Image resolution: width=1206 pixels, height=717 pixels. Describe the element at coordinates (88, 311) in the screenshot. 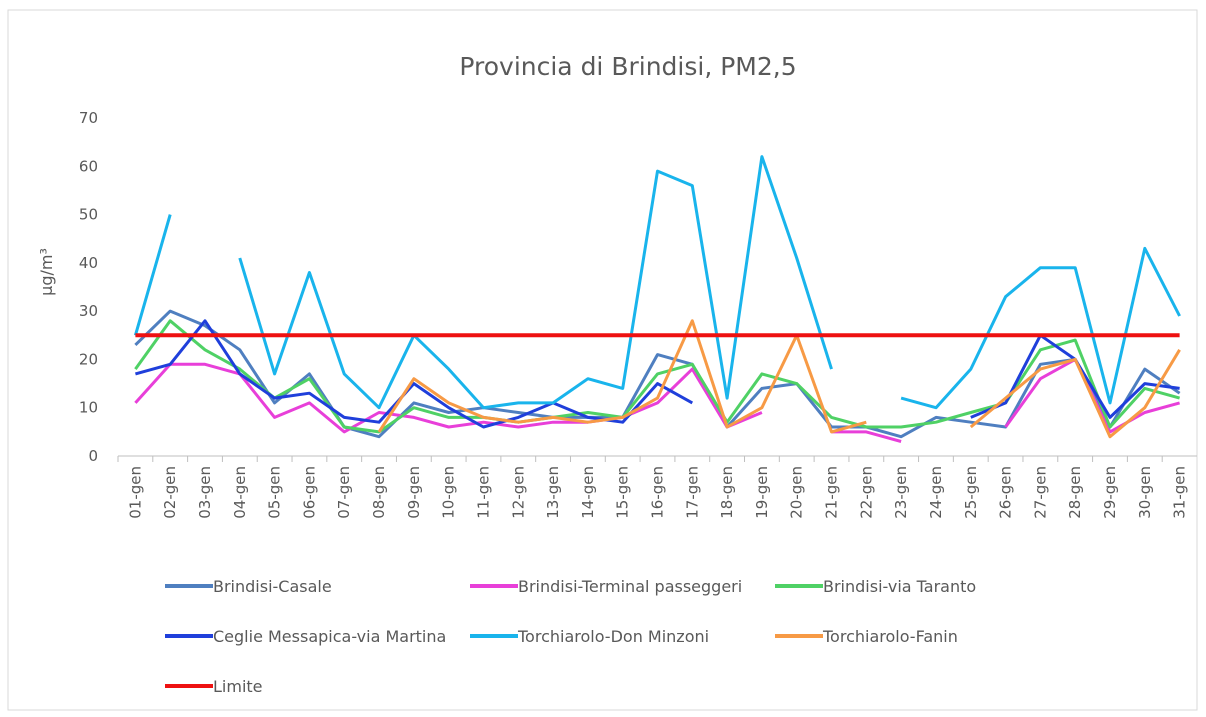

I see `y-tick-label: 30` at that location.